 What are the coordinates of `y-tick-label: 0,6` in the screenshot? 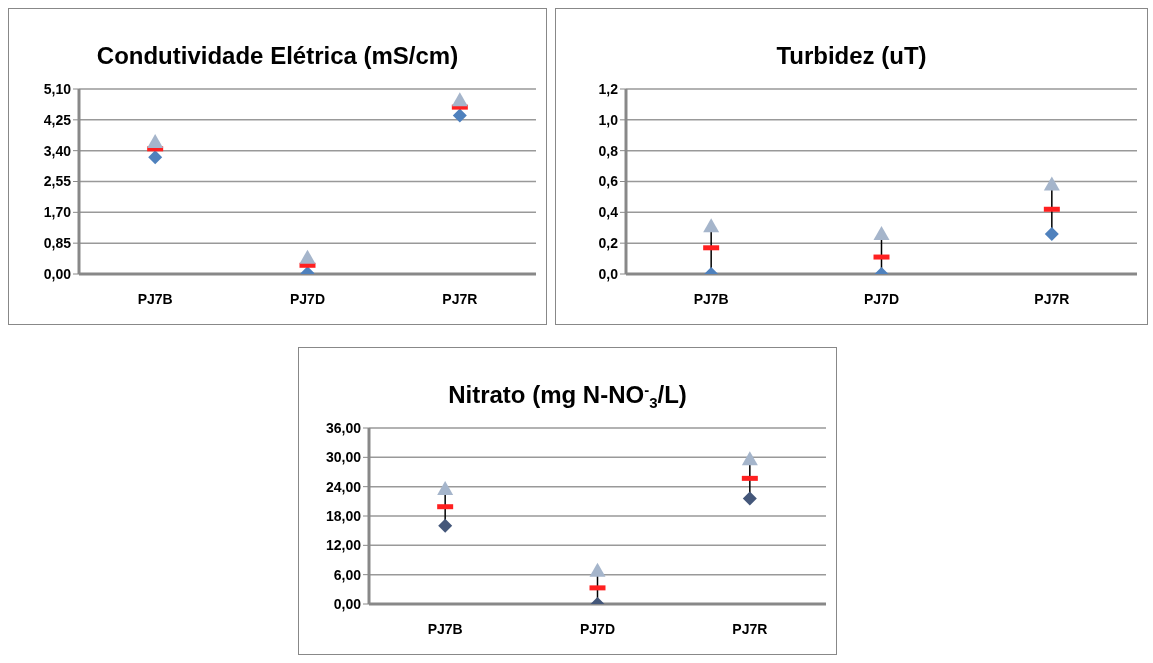 It's located at (608, 181).